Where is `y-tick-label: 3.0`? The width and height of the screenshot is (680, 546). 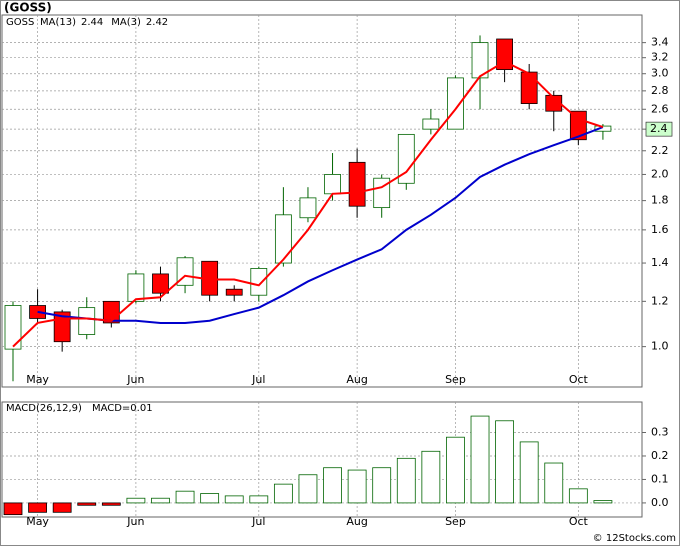
y-tick-label: 3.0 is located at coordinates (660, 73).